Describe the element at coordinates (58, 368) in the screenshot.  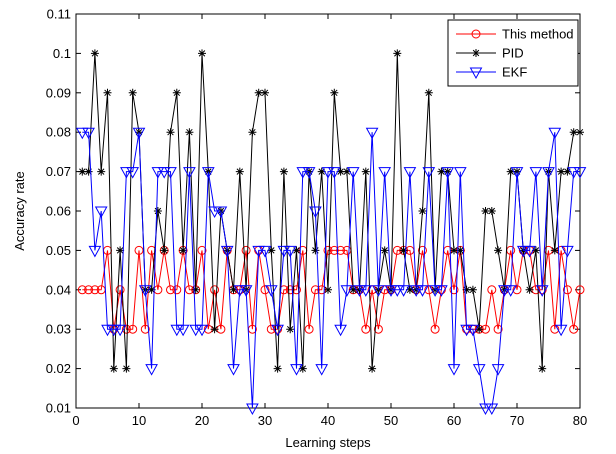
I see `y-tick-label: 0.02` at that location.